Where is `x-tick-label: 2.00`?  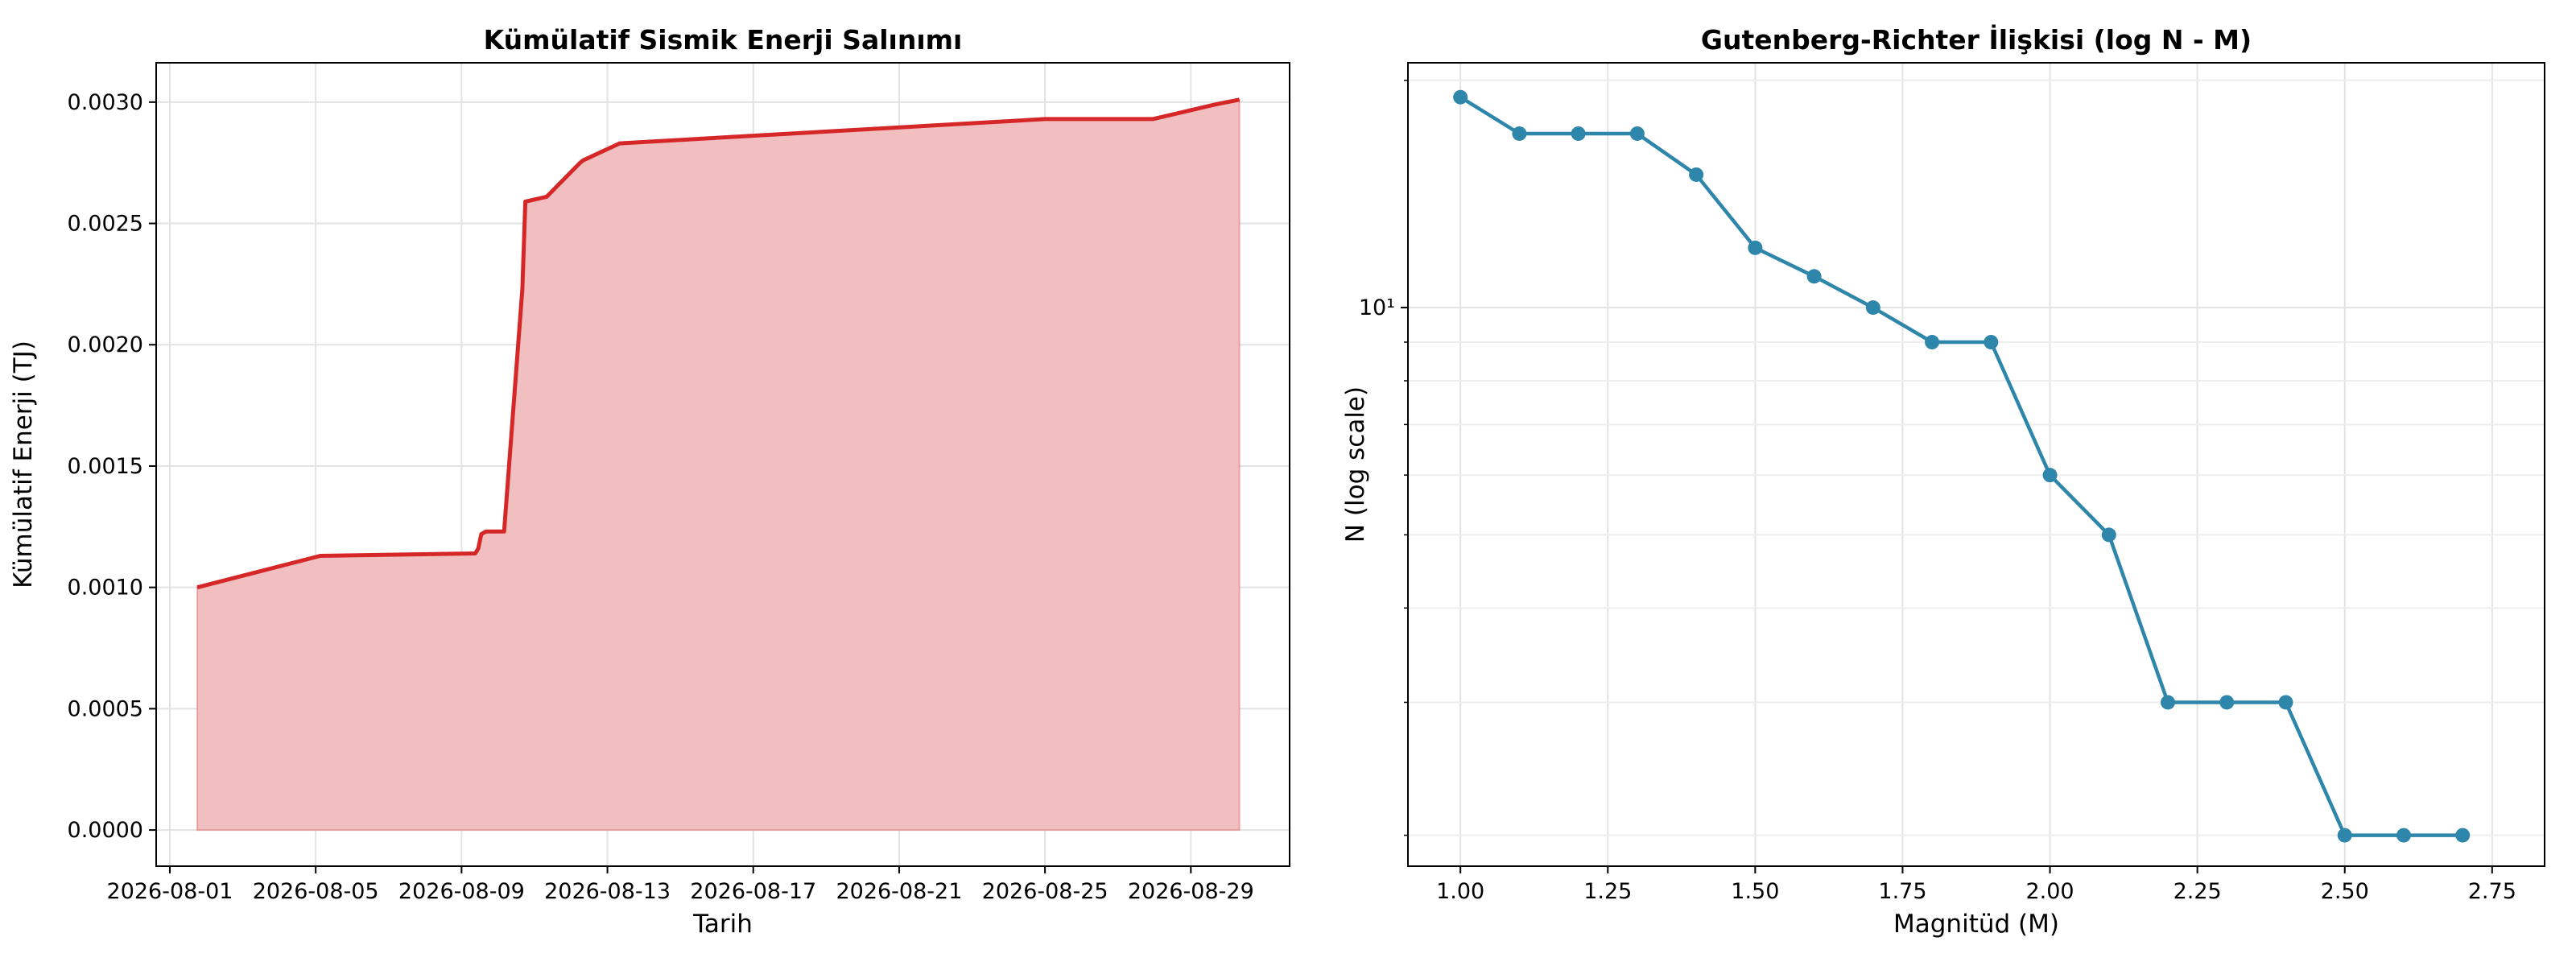 x-tick-label: 2.00 is located at coordinates (2049, 891).